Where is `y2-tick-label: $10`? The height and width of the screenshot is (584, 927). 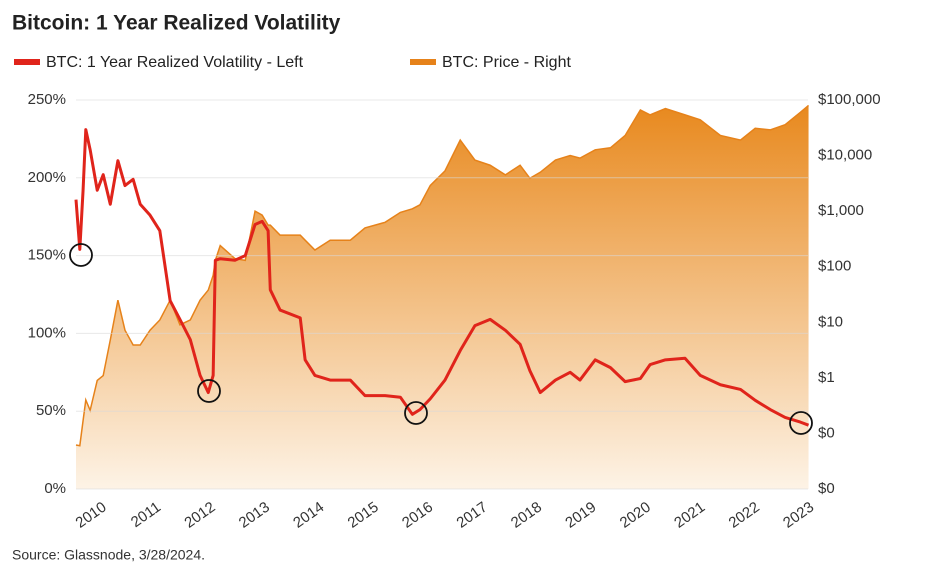 y2-tick-label: $10 is located at coordinates (830, 321).